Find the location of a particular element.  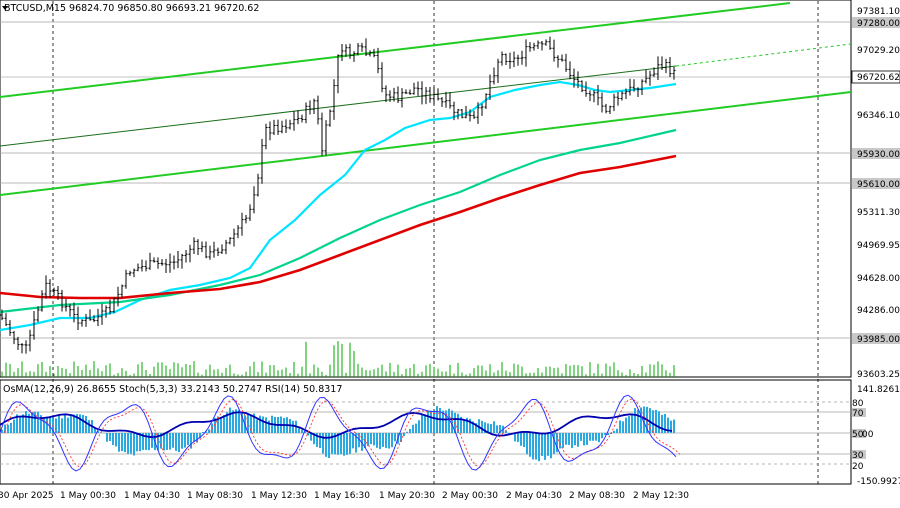

indicator-level-tick: 50 is located at coordinates (858, 435).